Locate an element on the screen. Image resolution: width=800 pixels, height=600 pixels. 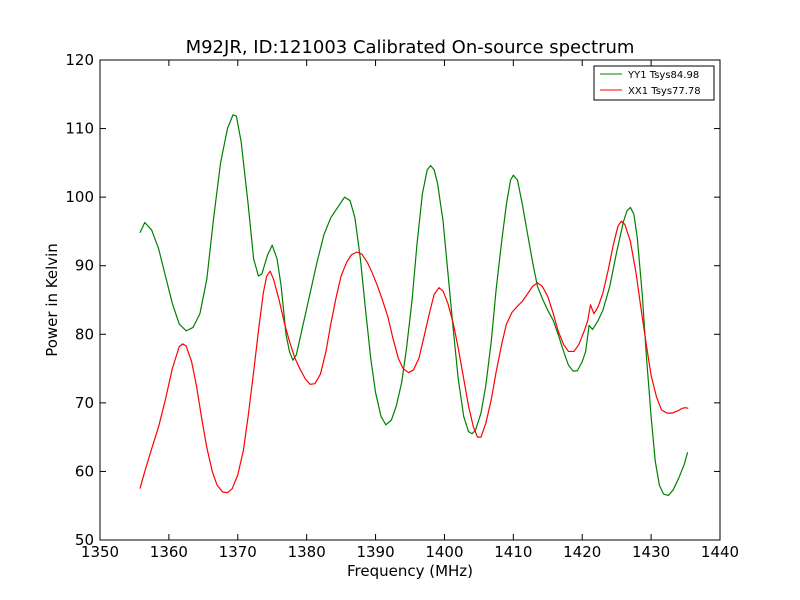
legend-frame is located at coordinates (654, 83).